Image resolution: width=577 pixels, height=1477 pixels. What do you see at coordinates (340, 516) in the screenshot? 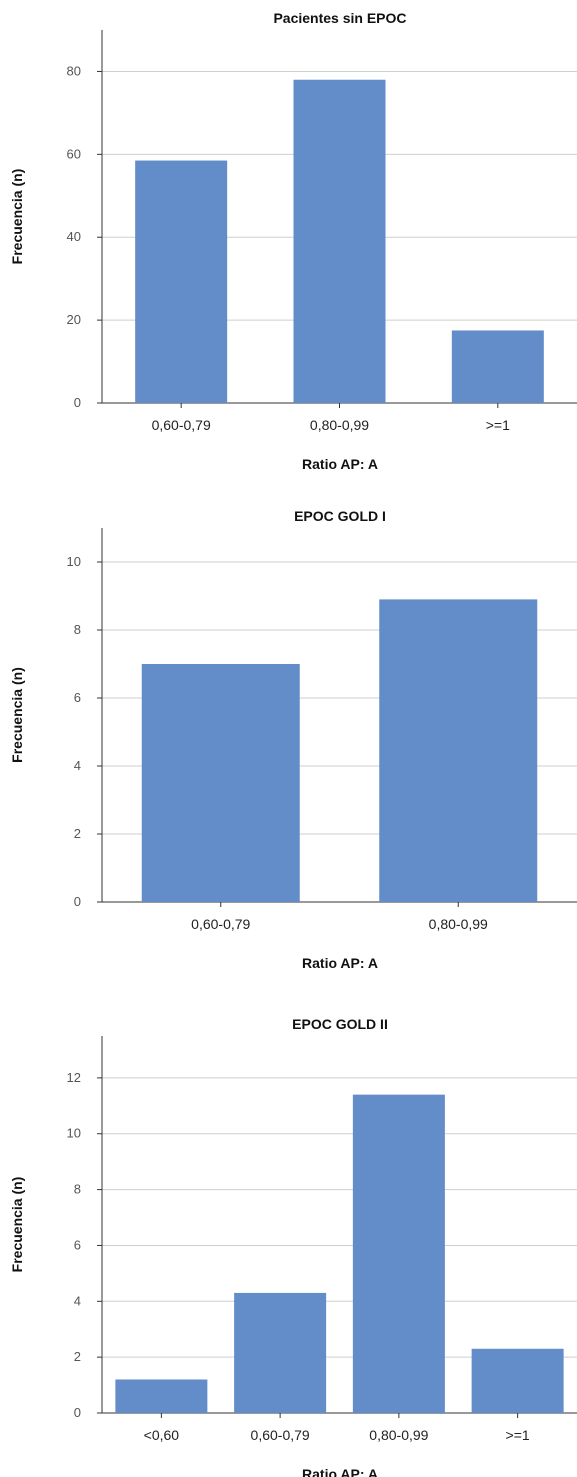
I see `chart-title: EPOC GOLD I` at bounding box center [340, 516].